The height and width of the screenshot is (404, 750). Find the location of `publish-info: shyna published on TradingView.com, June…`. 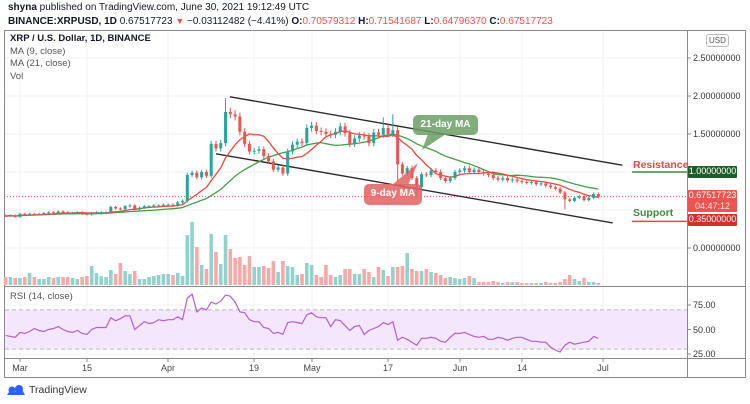

publish-info: shyna published on TradingView.com, June… is located at coordinates (158, 8).